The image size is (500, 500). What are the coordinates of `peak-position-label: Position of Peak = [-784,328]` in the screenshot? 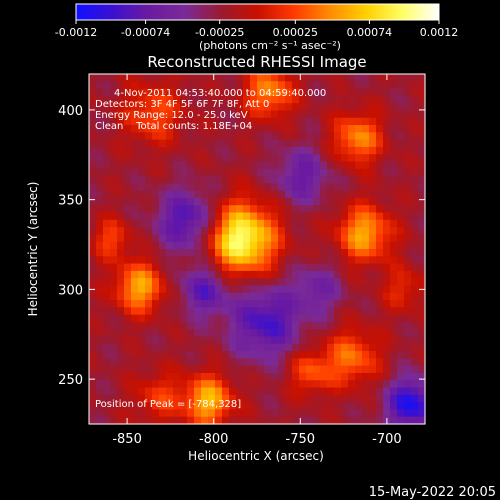 It's located at (168, 404).